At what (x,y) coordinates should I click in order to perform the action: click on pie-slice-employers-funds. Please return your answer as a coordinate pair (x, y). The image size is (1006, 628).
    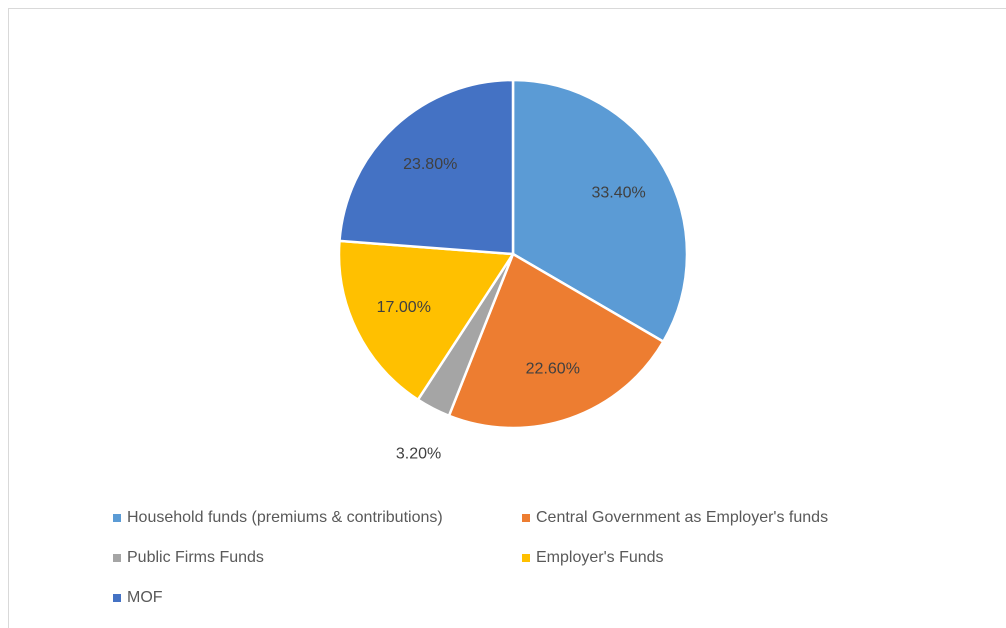
    Looking at the image, I should click on (426, 320).